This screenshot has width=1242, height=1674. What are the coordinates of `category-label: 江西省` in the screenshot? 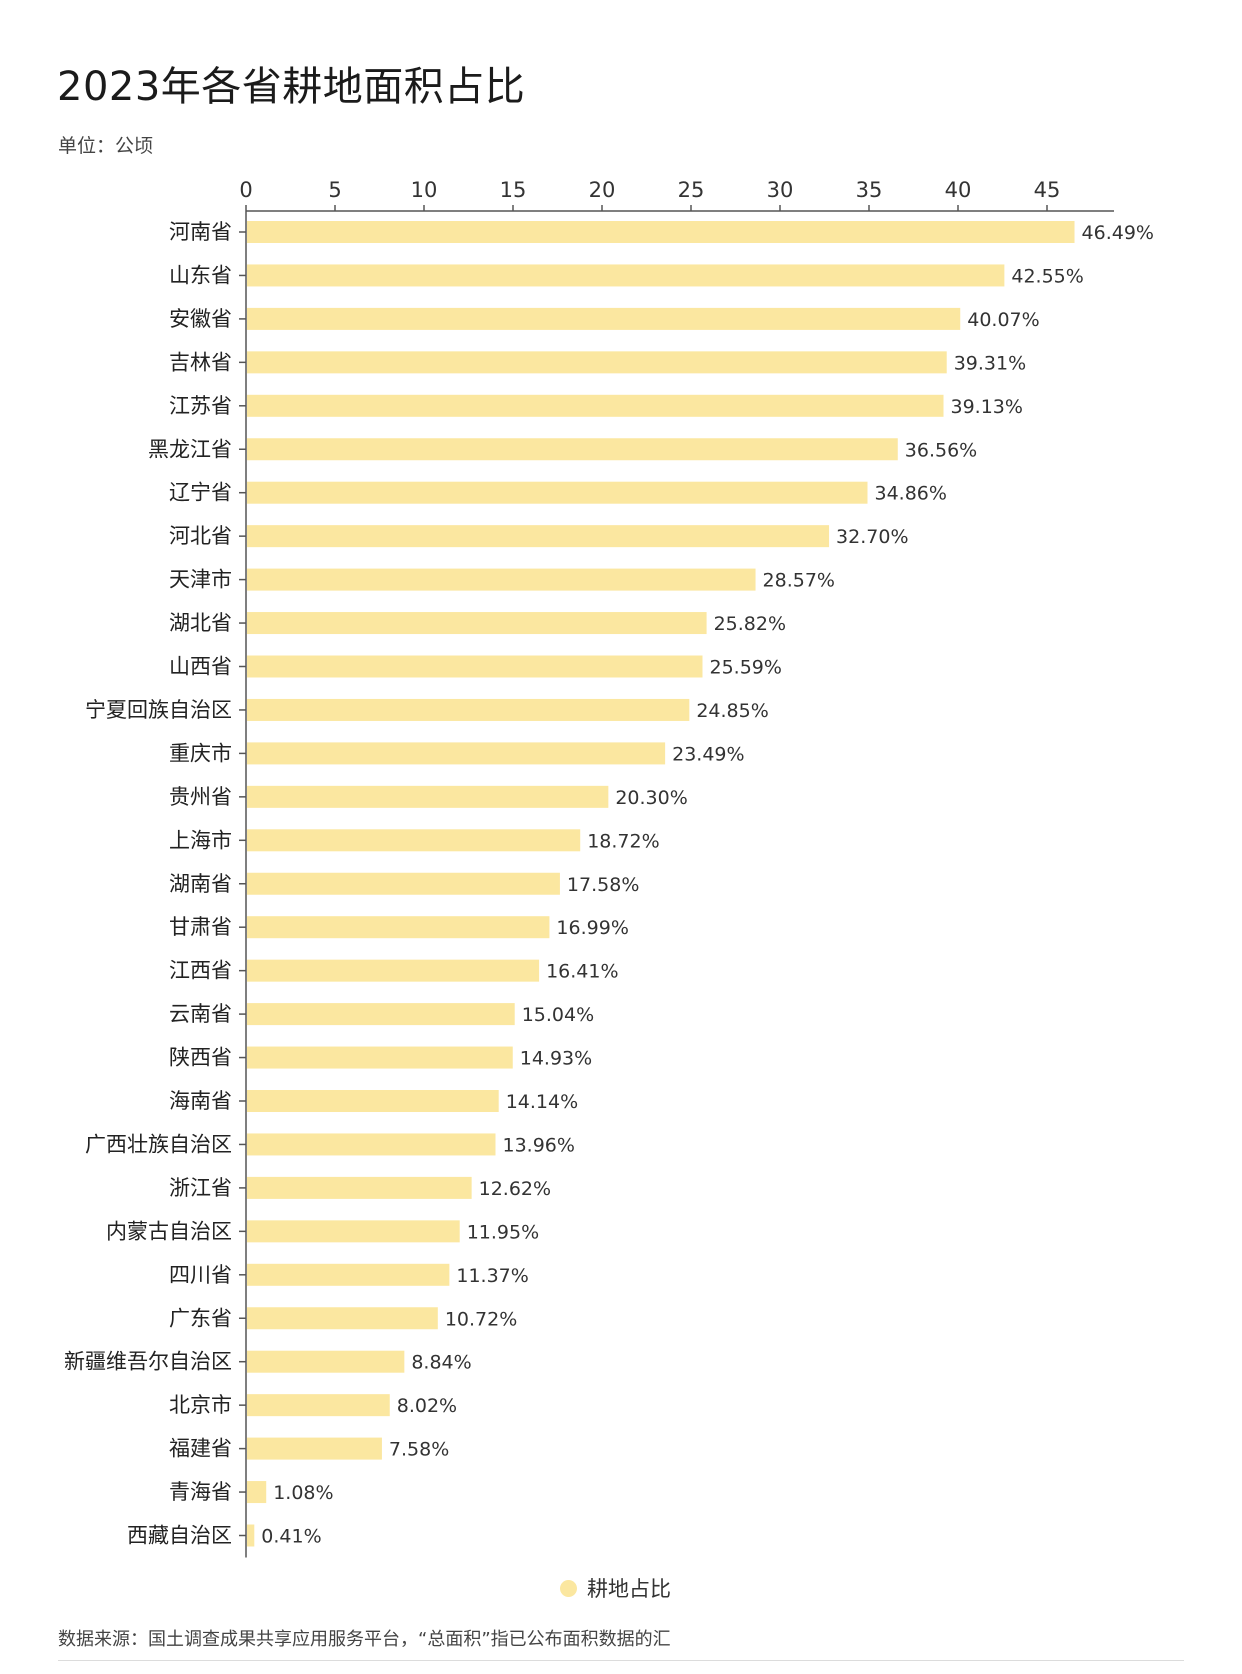 It's located at (200, 971).